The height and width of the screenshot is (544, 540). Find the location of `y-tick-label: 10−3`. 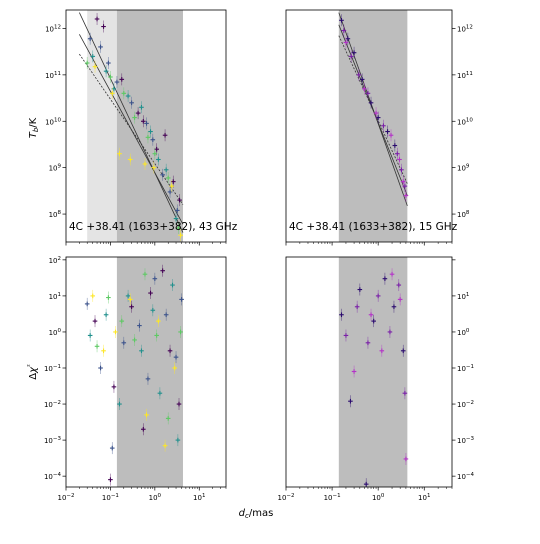

y-tick-label: 10−3 is located at coordinates (466, 440).